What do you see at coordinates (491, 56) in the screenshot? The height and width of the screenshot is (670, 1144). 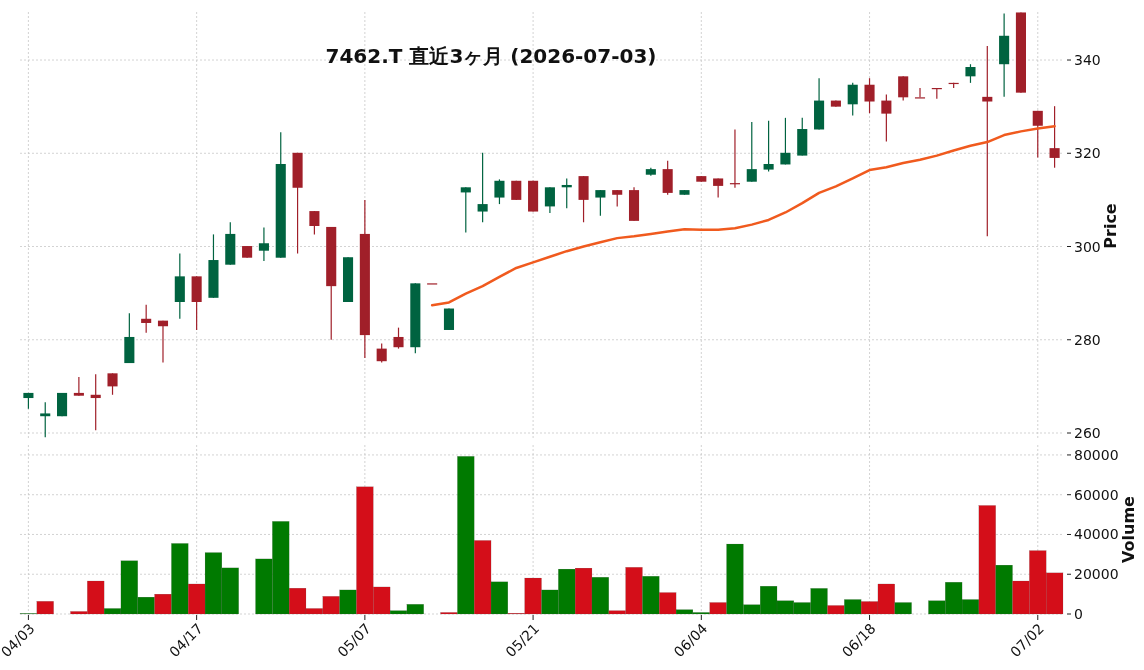 I see `text: 7462.T 直近3ヶ月 (2026-07-03)` at bounding box center [491, 56].